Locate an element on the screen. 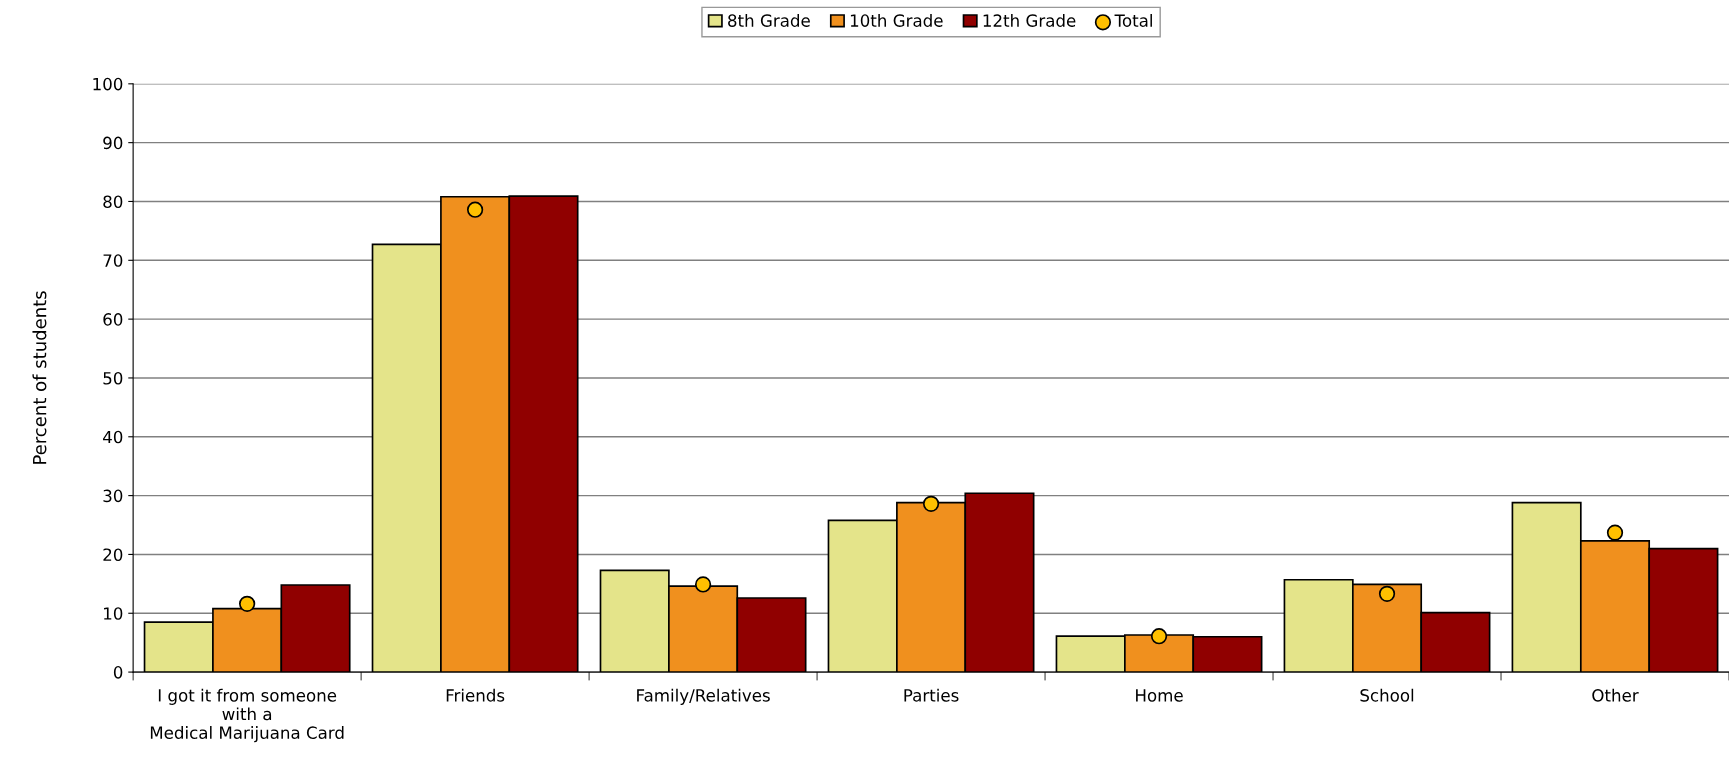 This screenshot has width=1729, height=762. x-tick-label: I got it from someone with a Medical Marijuana Card is located at coordinates (247, 715).